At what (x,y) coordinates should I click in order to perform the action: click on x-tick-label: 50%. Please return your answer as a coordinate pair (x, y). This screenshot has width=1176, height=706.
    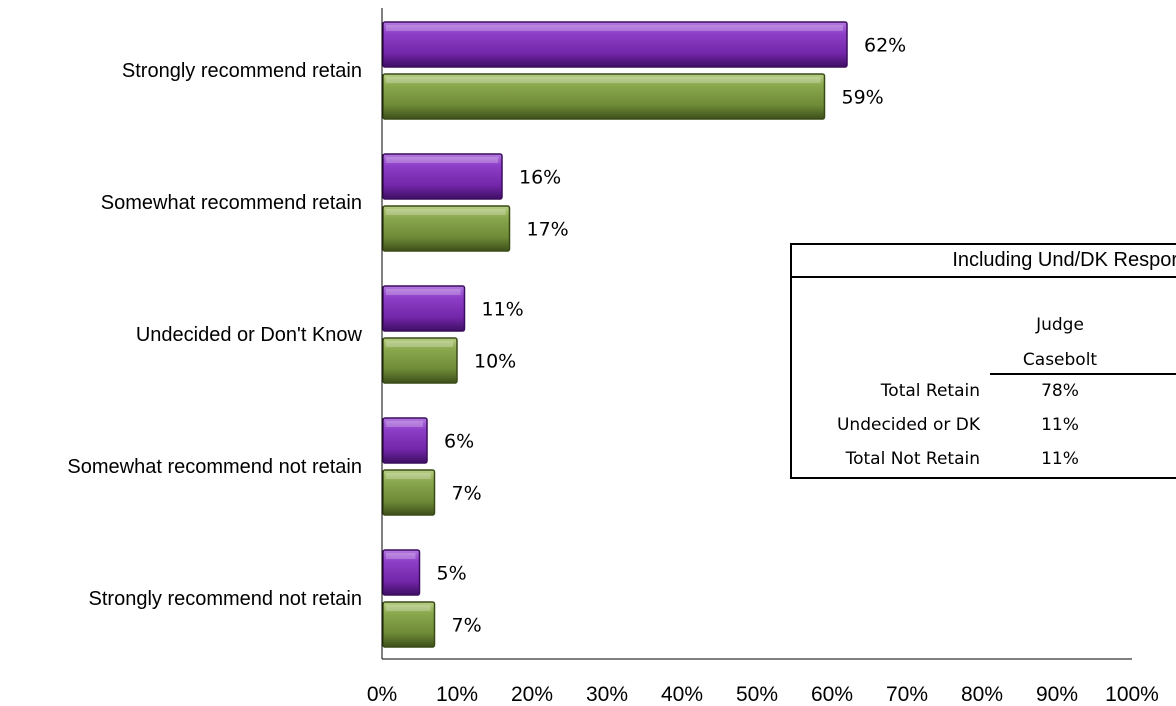
    Looking at the image, I should click on (757, 694).